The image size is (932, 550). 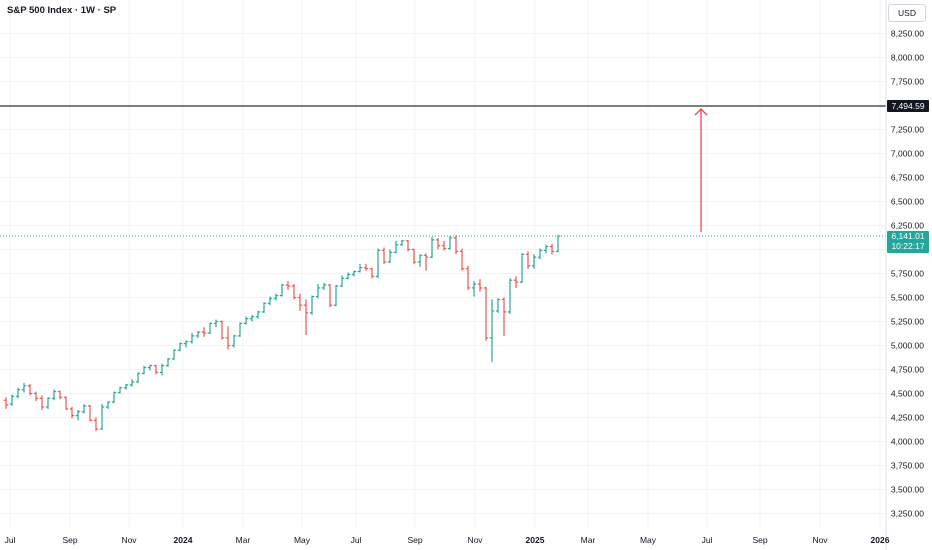 What do you see at coordinates (701, 170) in the screenshot?
I see `projection-arrow` at bounding box center [701, 170].